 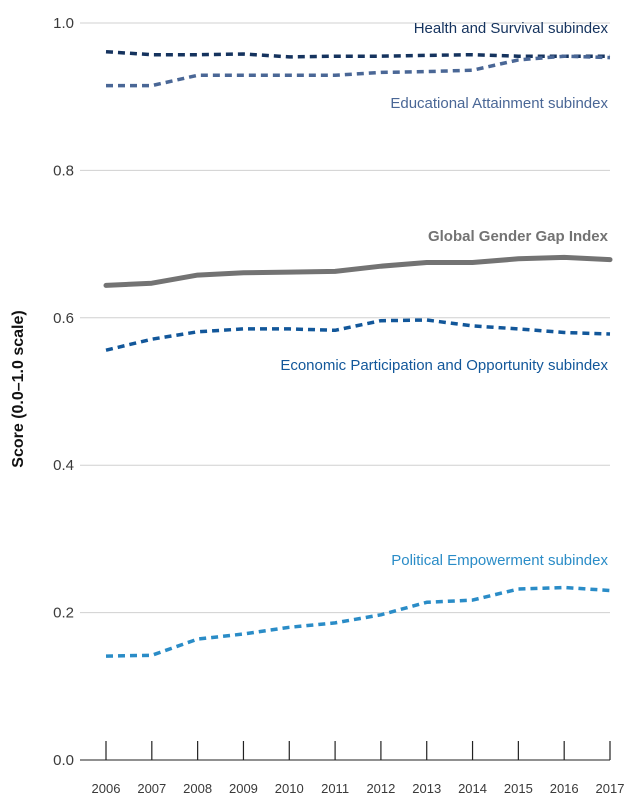 I want to click on x-tick-label: 2010, so click(x=289, y=788).